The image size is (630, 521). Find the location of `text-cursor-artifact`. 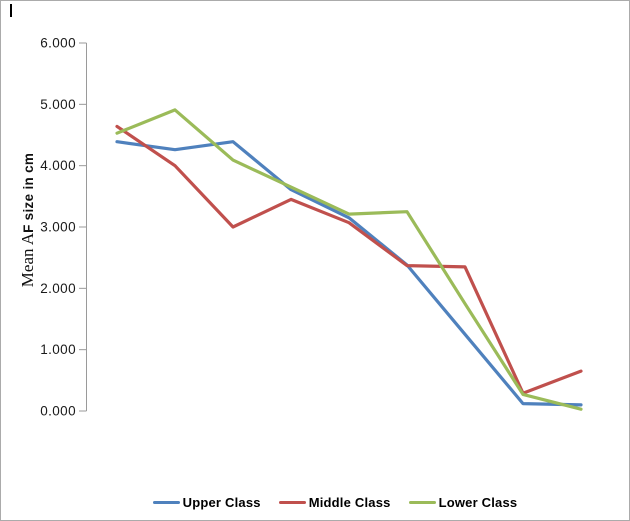

text-cursor-artifact is located at coordinates (11, 10).